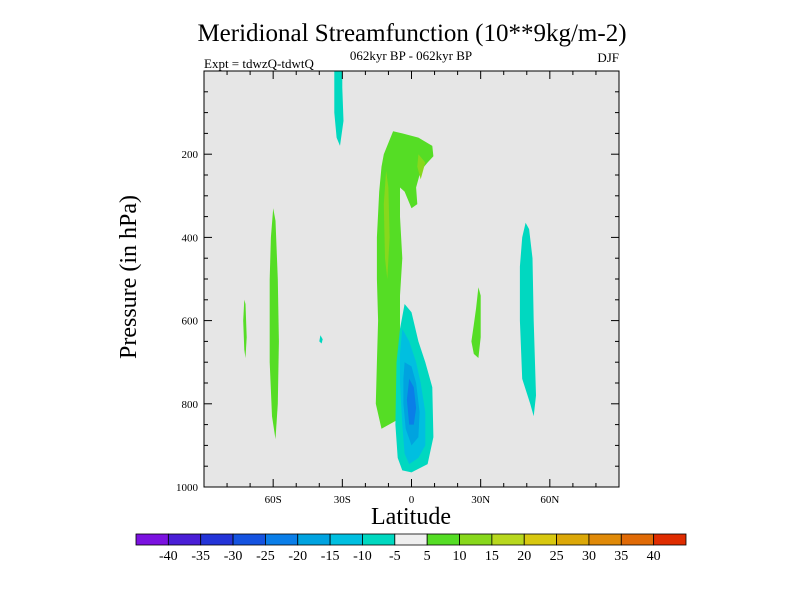  I want to click on colorbar: -40 -35 -30 -25 -20 -15 -10 -5 5 10 15 20 25 30 35 40, so click(411, 548).